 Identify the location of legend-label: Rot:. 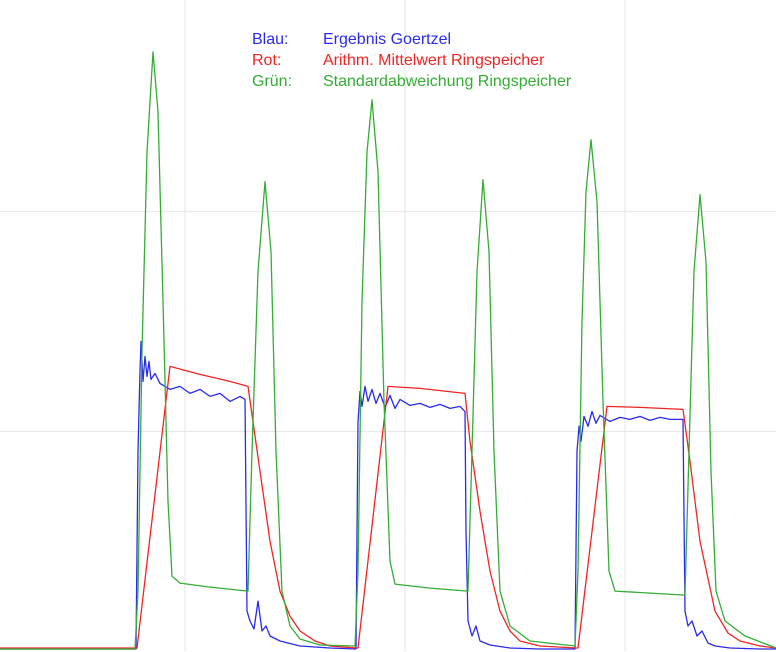
(266, 60).